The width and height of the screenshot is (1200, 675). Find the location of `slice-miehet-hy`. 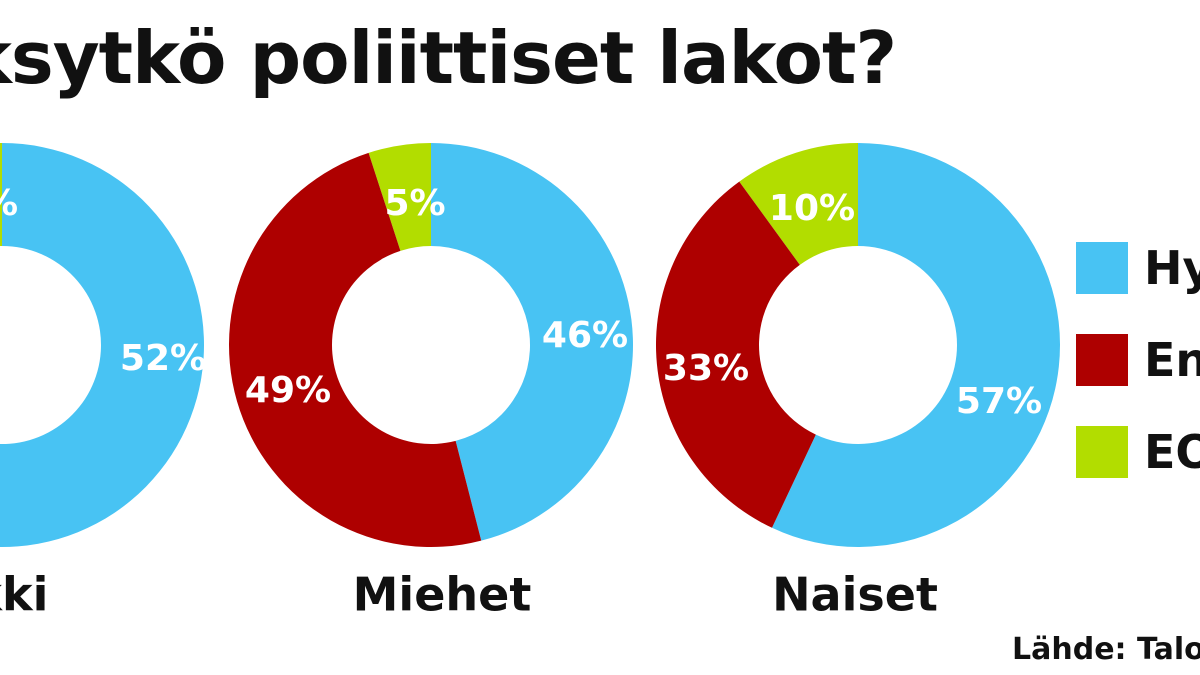

slice-miehet-hy is located at coordinates (532, 342).